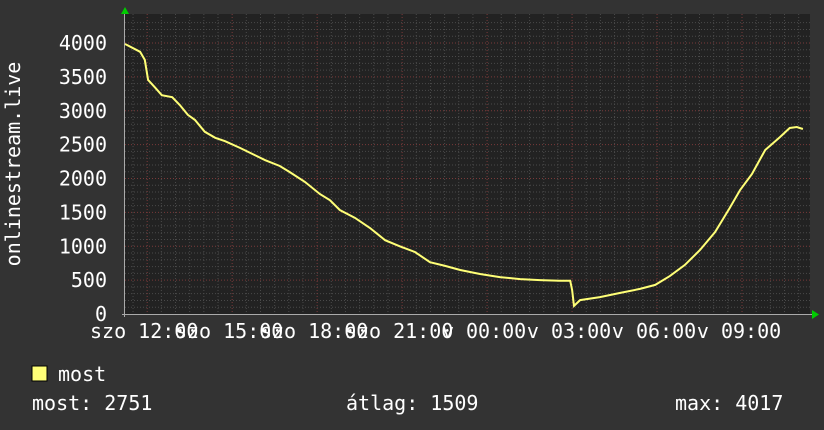  I want to click on x-tick-label: szo 15:00, so click(229, 331).